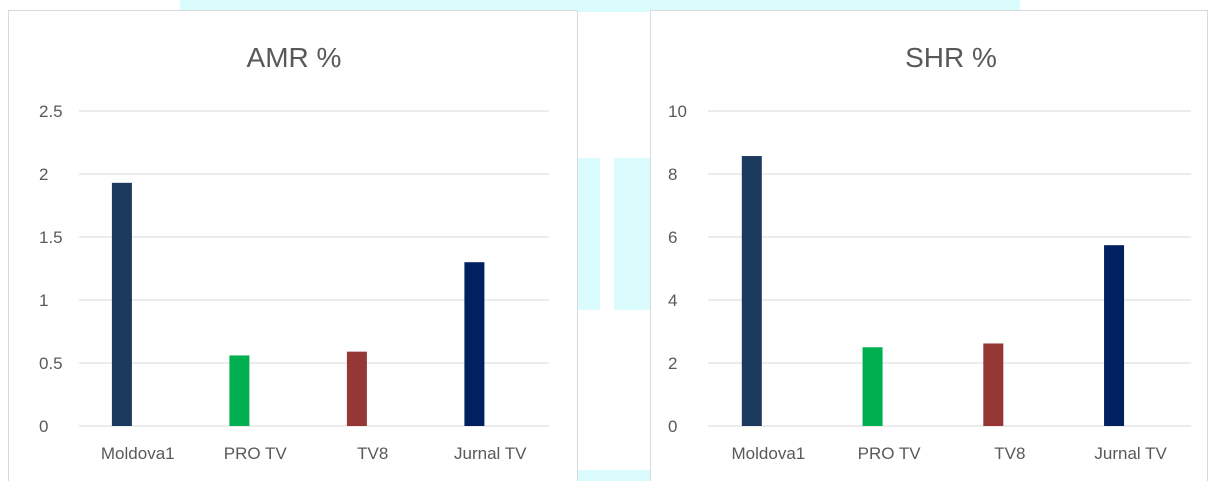 The width and height of the screenshot is (1211, 481). Describe the element at coordinates (890, 453) in the screenshot. I see `shr-category-label: PRO TV` at that location.